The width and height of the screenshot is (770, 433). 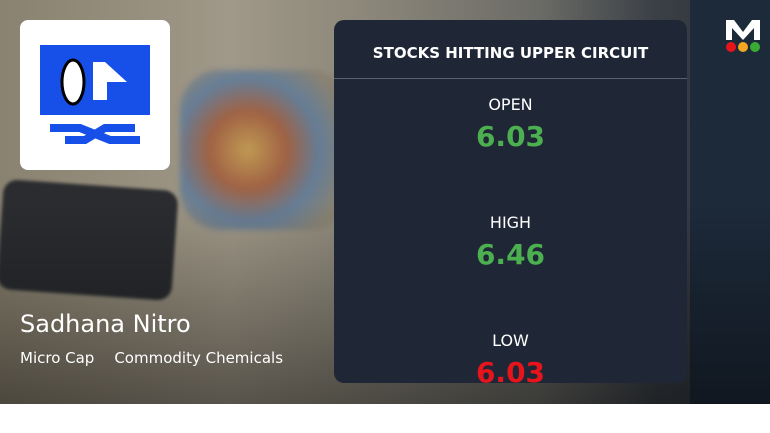 What do you see at coordinates (57, 358) in the screenshot?
I see `market-cap-tag: Micro Cap` at bounding box center [57, 358].